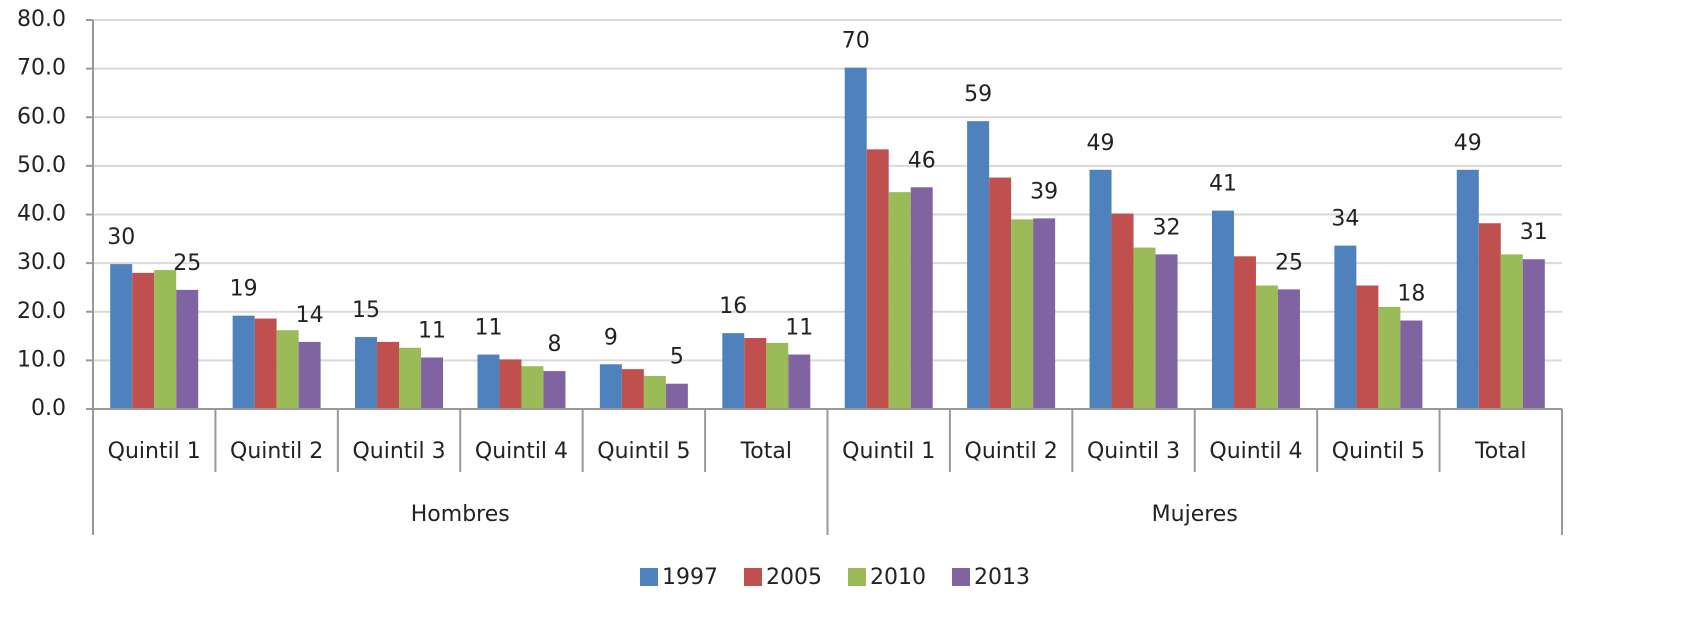 Image resolution: width=1695 pixels, height=639 pixels. What do you see at coordinates (1167, 227) in the screenshot?
I see `data-label: 32` at bounding box center [1167, 227].